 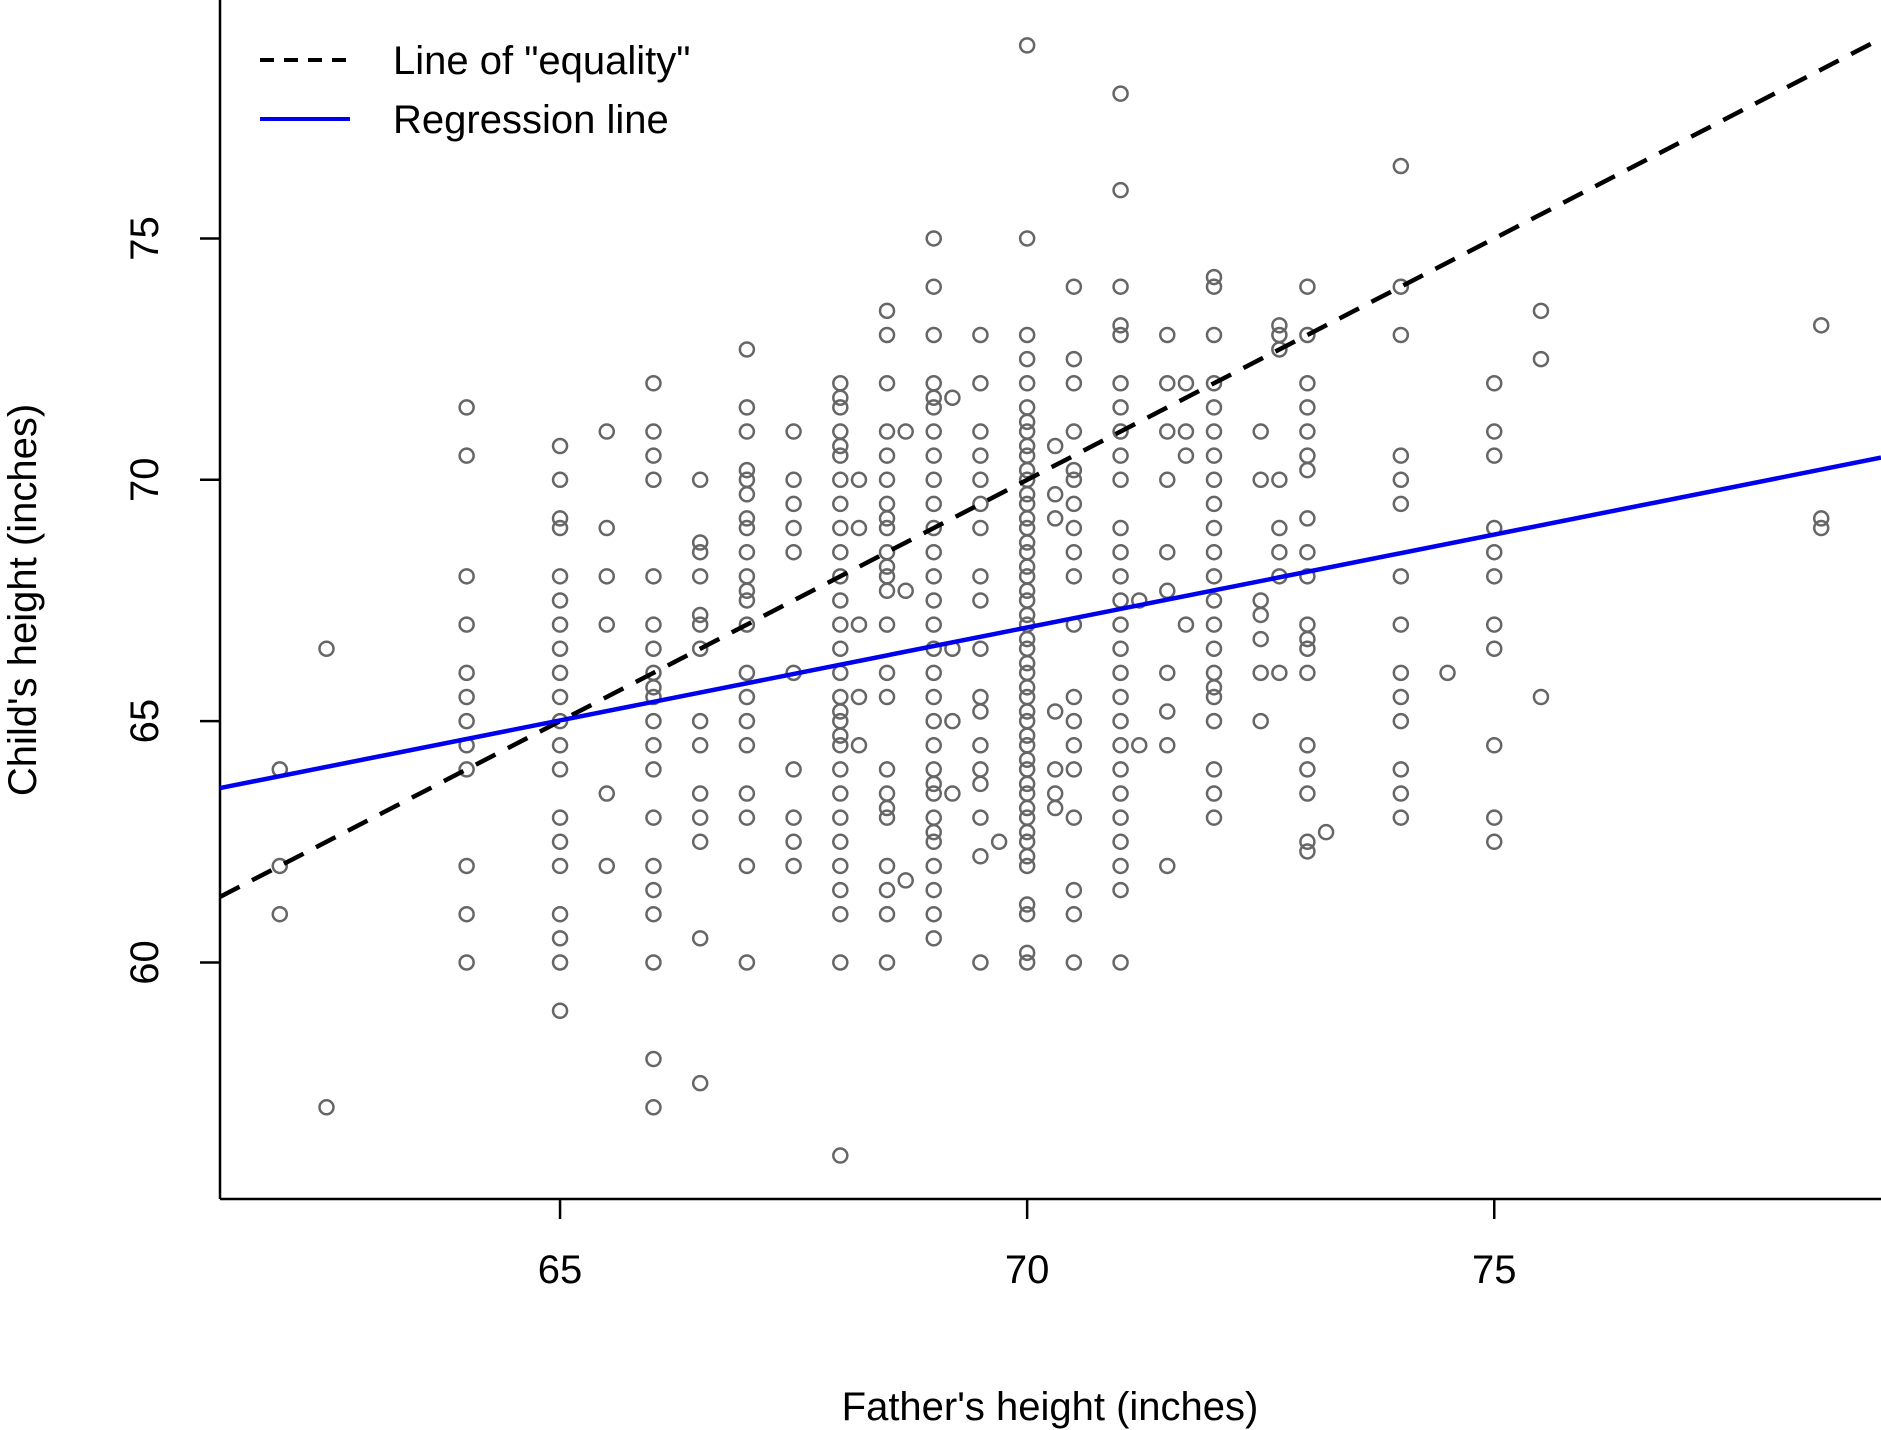 I want to click on legend-regression-label: Regression line, so click(x=531, y=120).